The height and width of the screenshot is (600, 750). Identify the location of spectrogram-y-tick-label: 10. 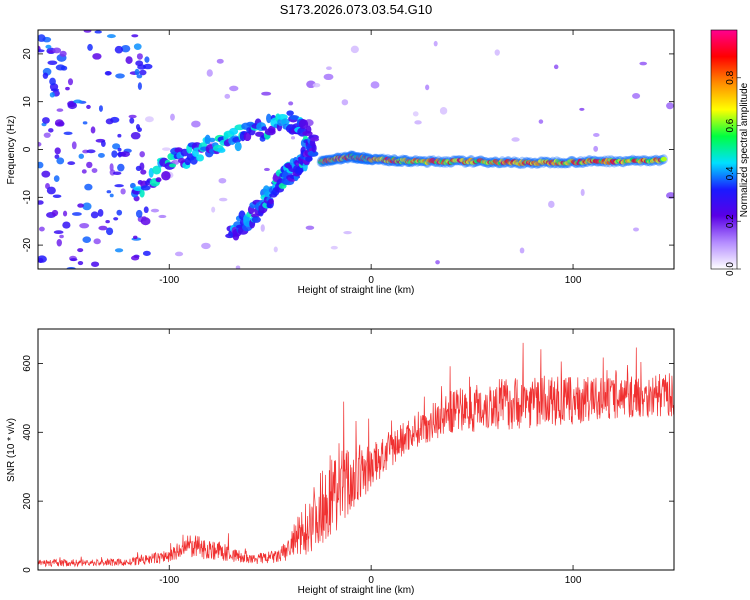
(27, 102).